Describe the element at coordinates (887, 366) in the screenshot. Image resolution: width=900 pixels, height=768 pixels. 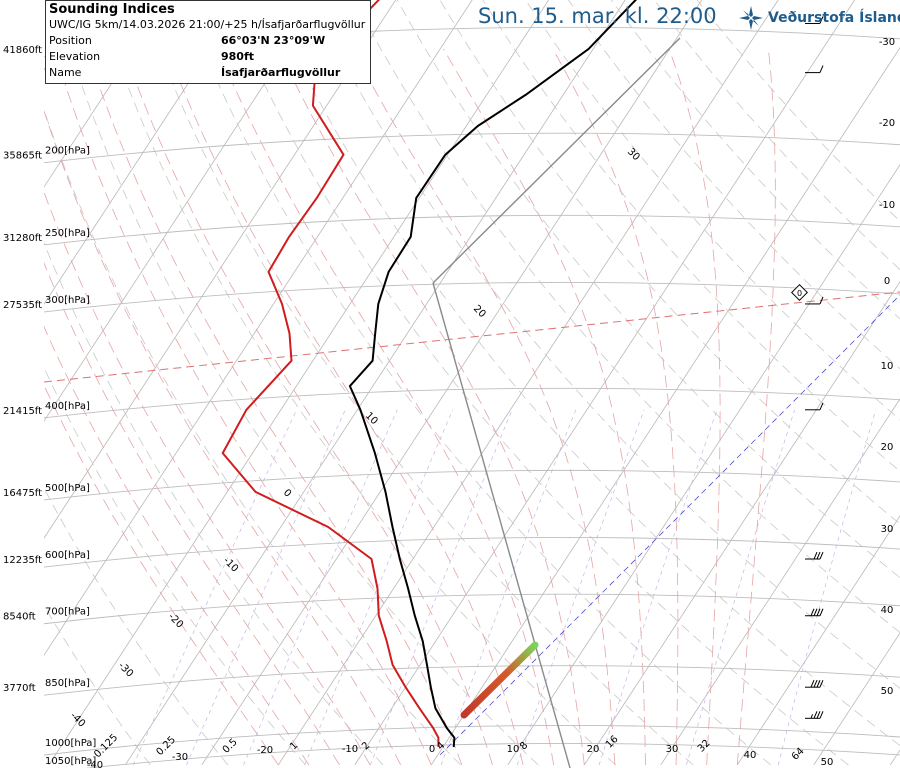
I see `right-tick-label: 10` at that location.